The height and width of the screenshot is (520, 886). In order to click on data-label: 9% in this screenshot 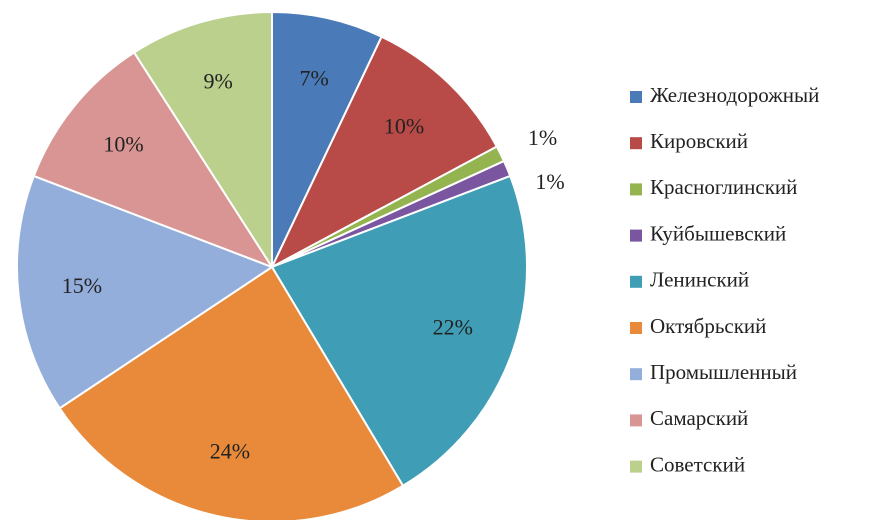, I will do `click(217, 81)`.